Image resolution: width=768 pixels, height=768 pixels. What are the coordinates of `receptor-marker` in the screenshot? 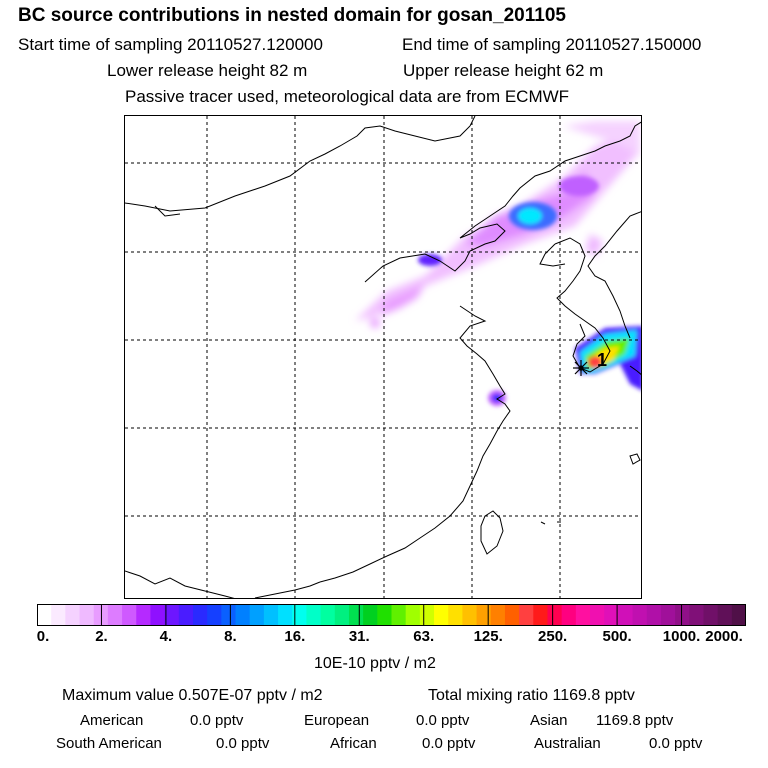 It's located at (581, 368).